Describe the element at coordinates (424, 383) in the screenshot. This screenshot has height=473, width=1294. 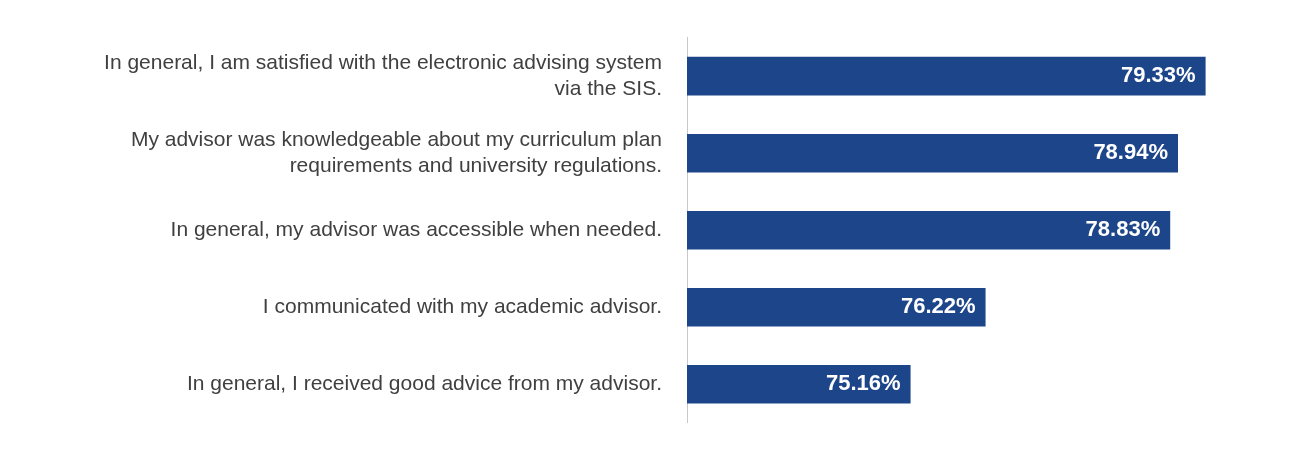
I see `y-tick-label: In general, I received good advice from my advisor.` at that location.